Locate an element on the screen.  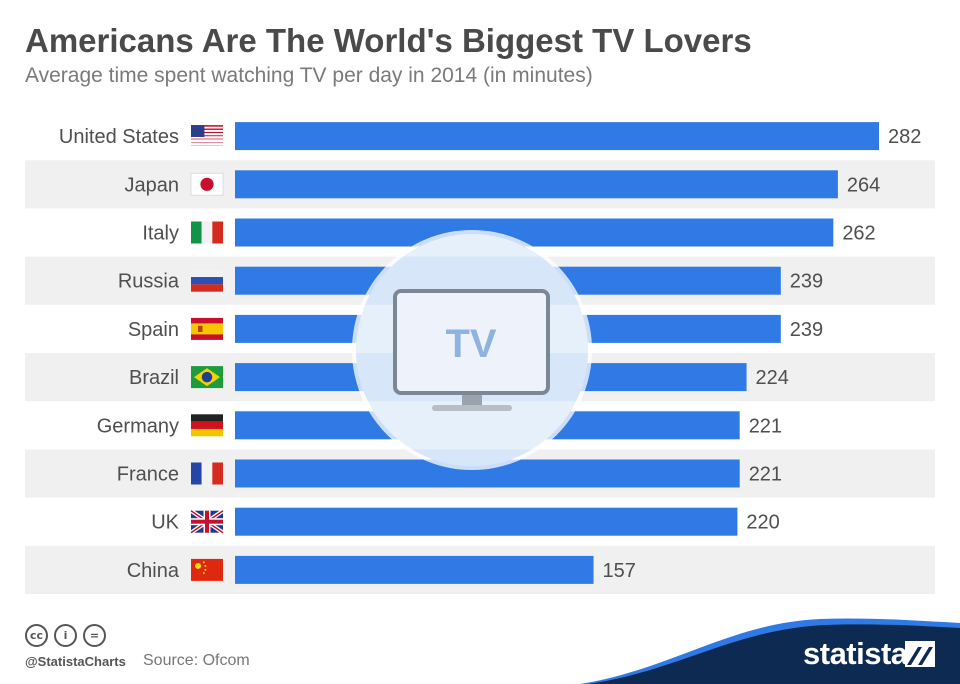
attribution-icon: i is located at coordinates (65, 635).